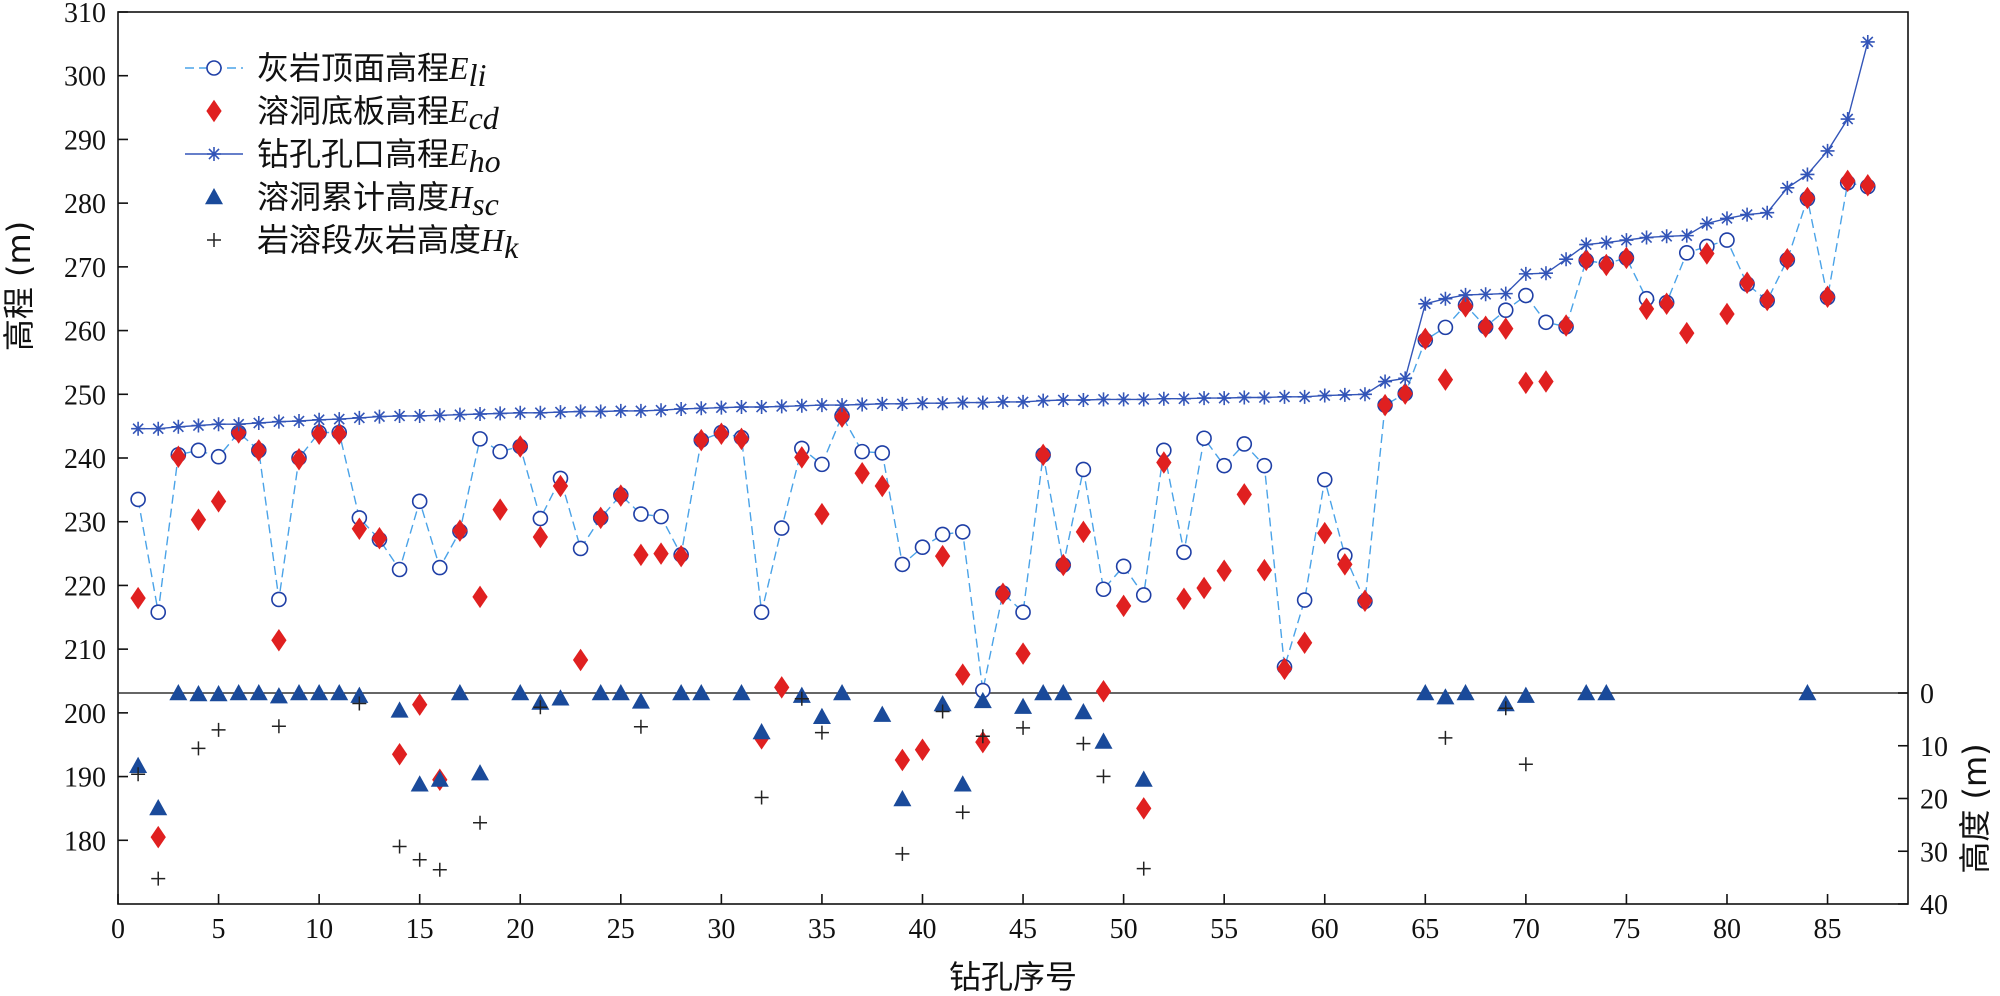 Image resolution: width=2000 pixels, height=996 pixels. Describe the element at coordinates (1934, 852) in the screenshot. I see `y-right-tick-label: 30` at that location.